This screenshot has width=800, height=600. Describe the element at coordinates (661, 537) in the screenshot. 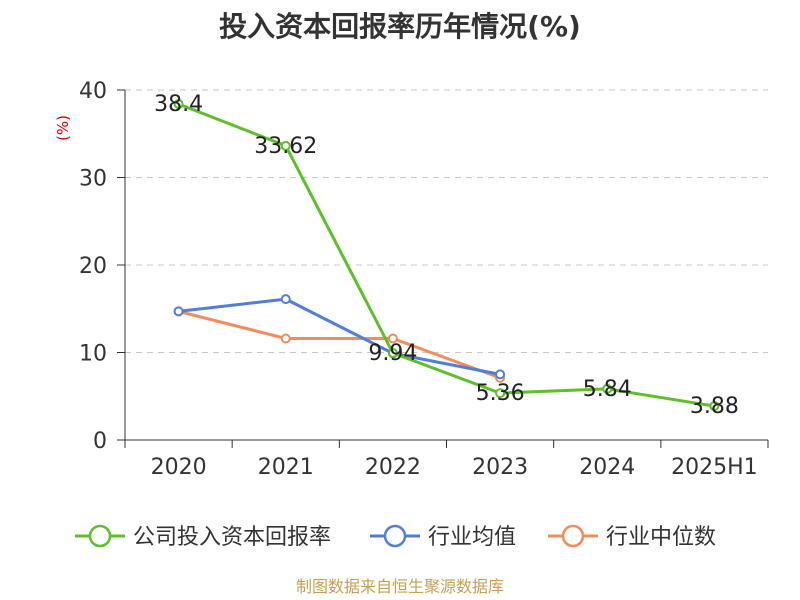

I see `legend-label-2: 行业中位数` at that location.